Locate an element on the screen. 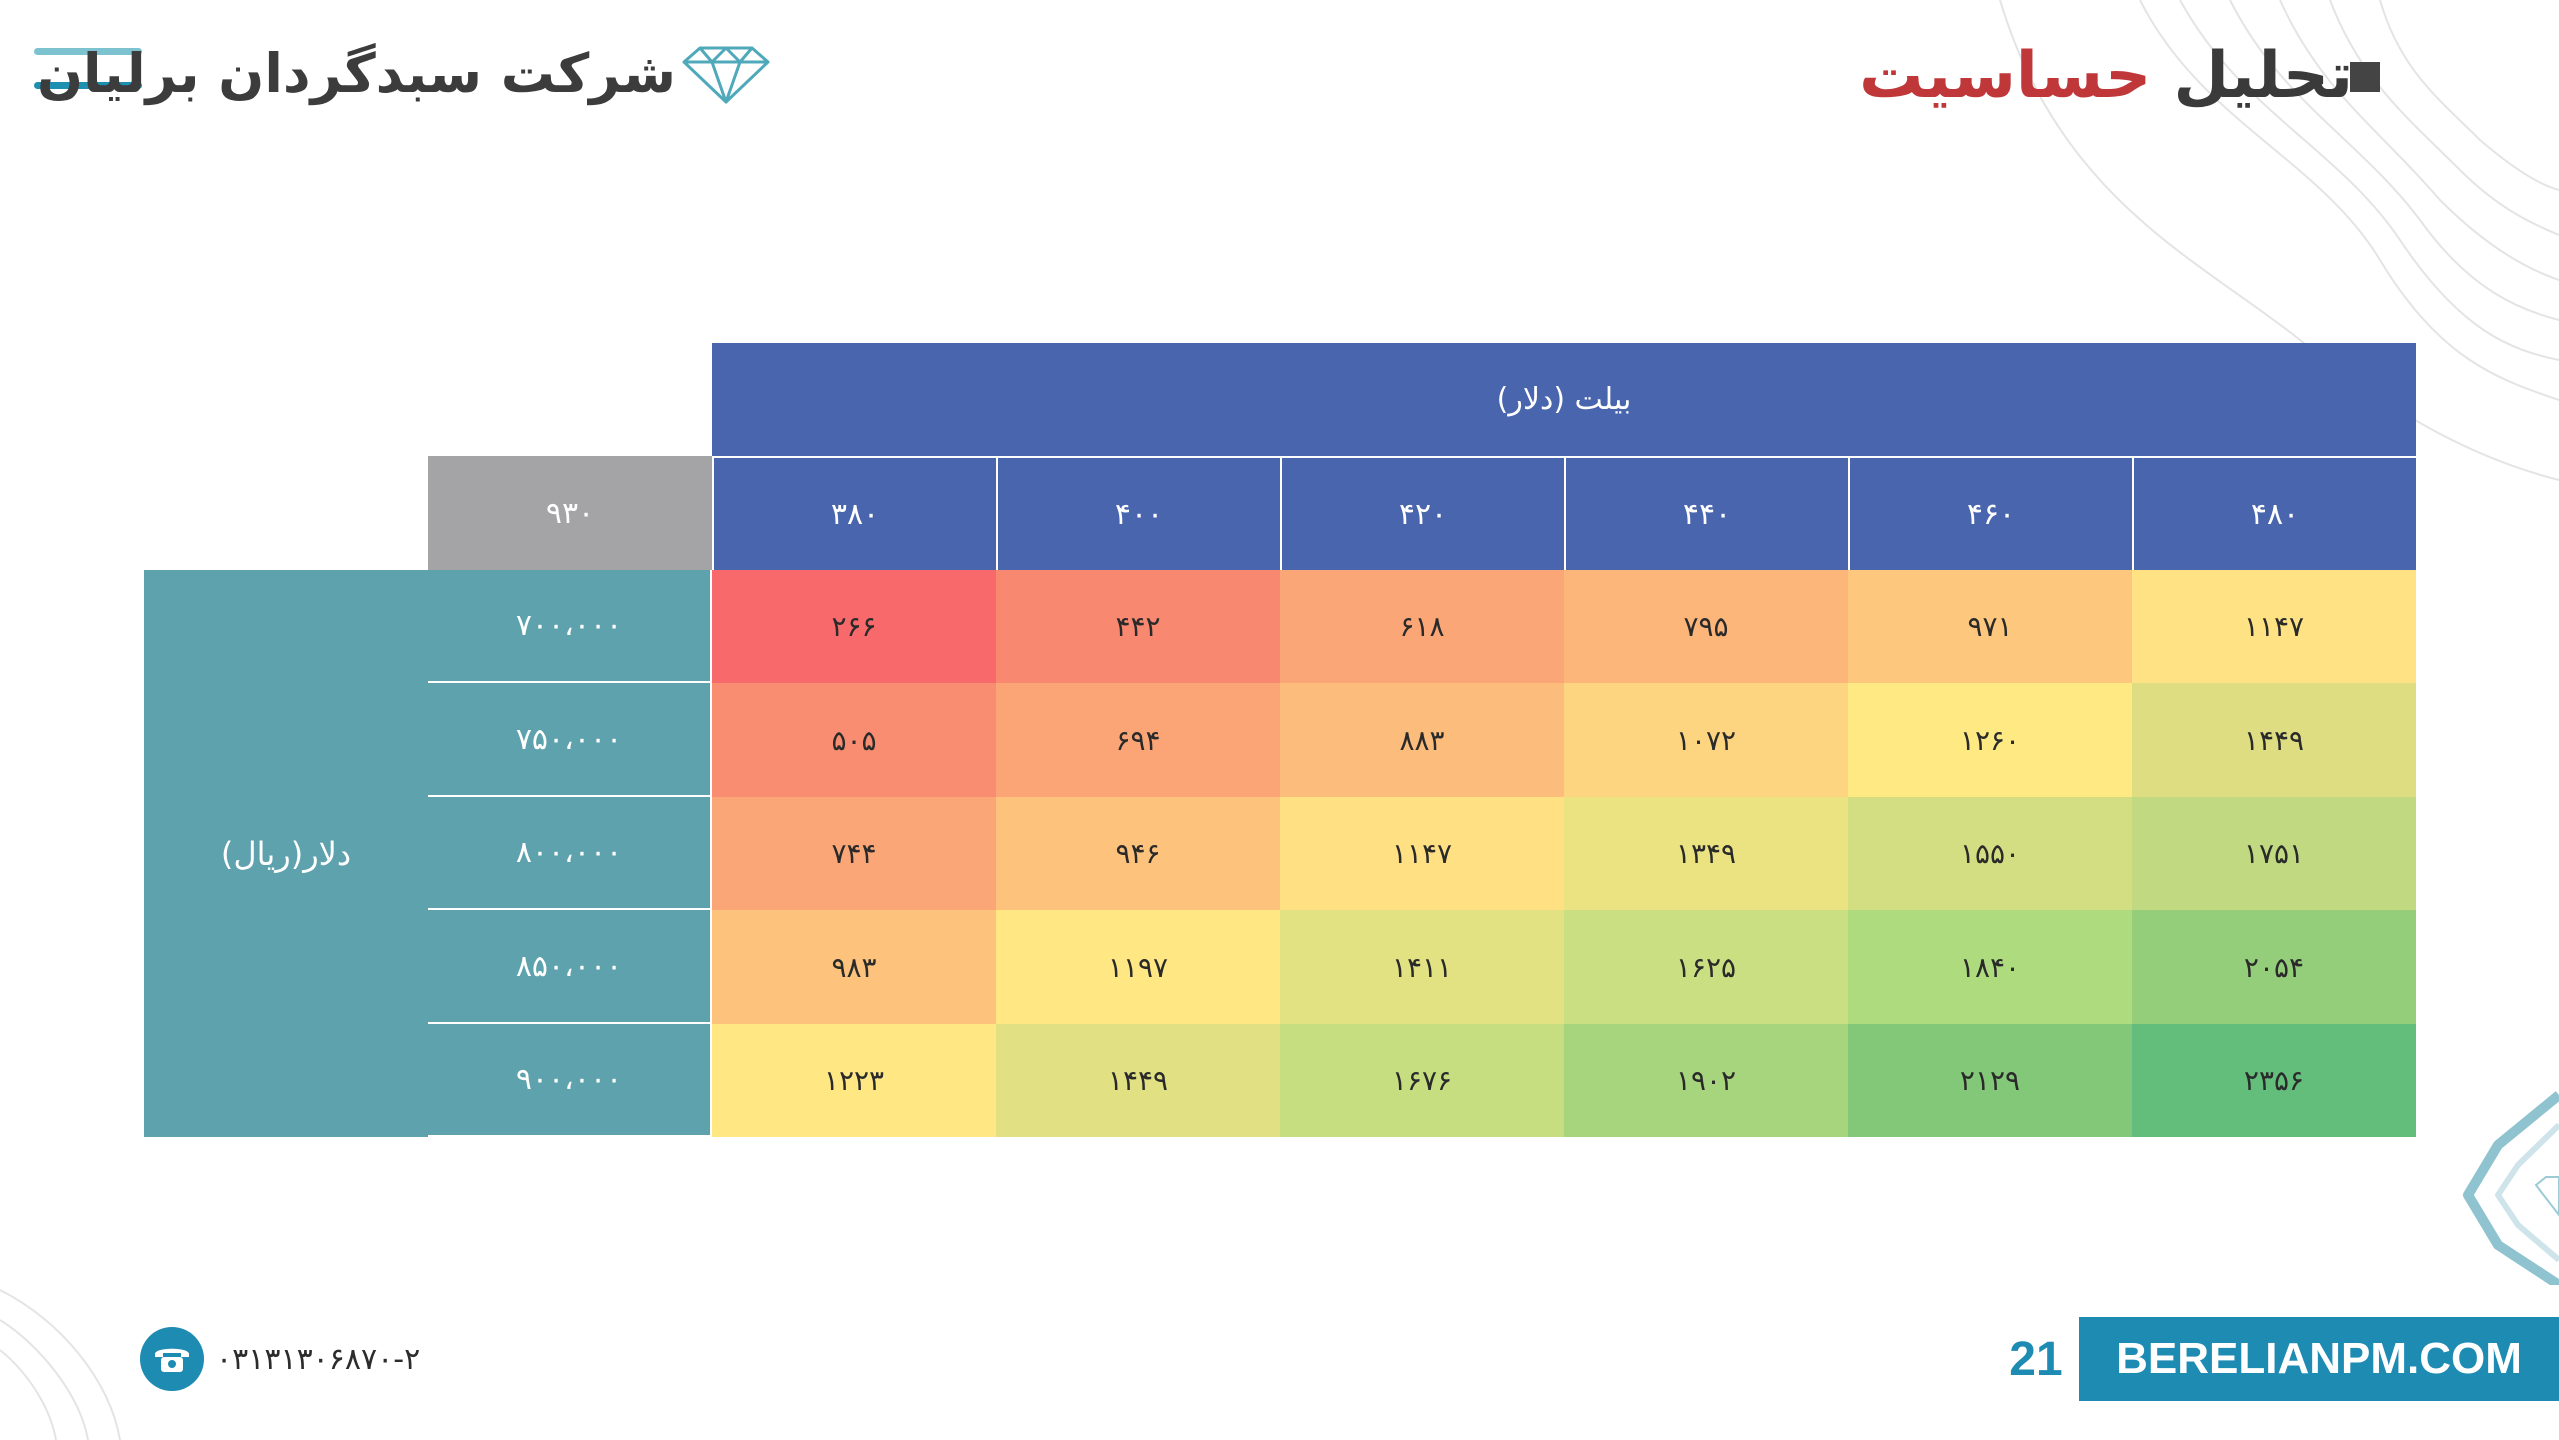 This screenshot has width=2559, height=1440. title-part1: تحلیل is located at coordinates (2263, 76).